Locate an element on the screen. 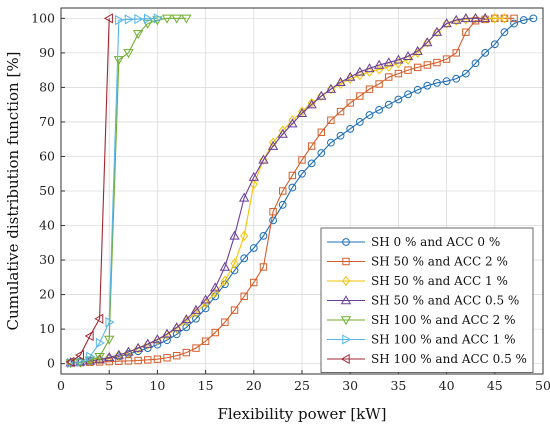  x-tick-label: 25 is located at coordinates (302, 385).